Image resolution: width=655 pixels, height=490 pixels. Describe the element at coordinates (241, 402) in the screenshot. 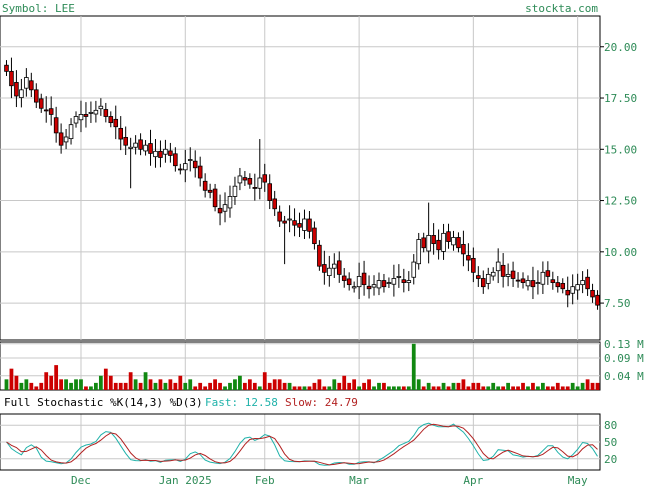

I see `fast-value-label: Fast: 12.58` at that location.